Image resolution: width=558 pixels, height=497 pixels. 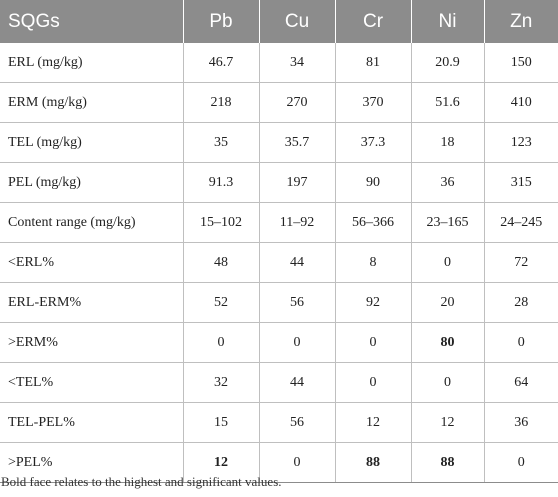 What do you see at coordinates (296, 142) in the screenshot?
I see `value-cell: 35.7` at bounding box center [296, 142].